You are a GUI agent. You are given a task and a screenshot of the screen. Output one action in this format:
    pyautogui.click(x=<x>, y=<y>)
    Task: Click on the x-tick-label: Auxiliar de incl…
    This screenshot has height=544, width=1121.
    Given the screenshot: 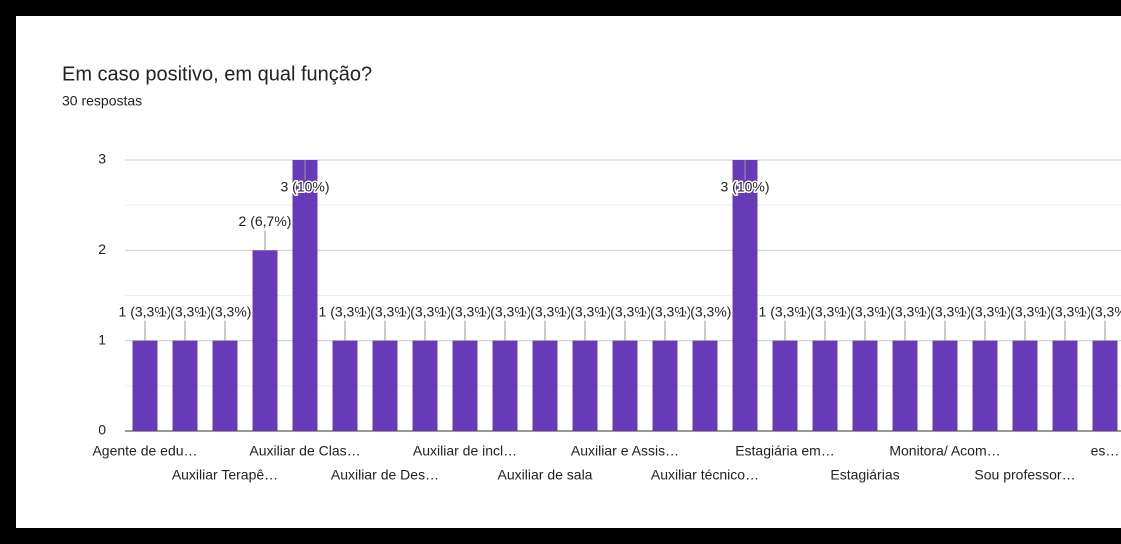 What is the action you would take?
    pyautogui.click(x=465, y=451)
    